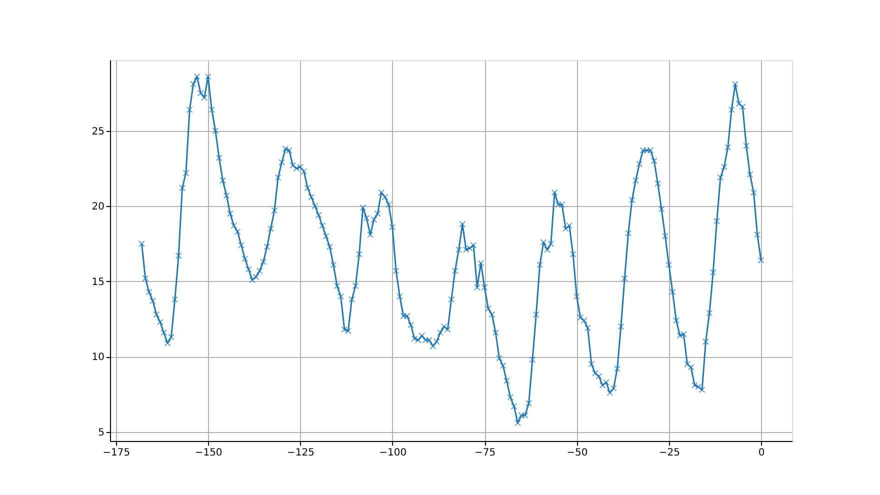  What do you see at coordinates (101, 432) in the screenshot?
I see `y-tick-label: 5` at bounding box center [101, 432].